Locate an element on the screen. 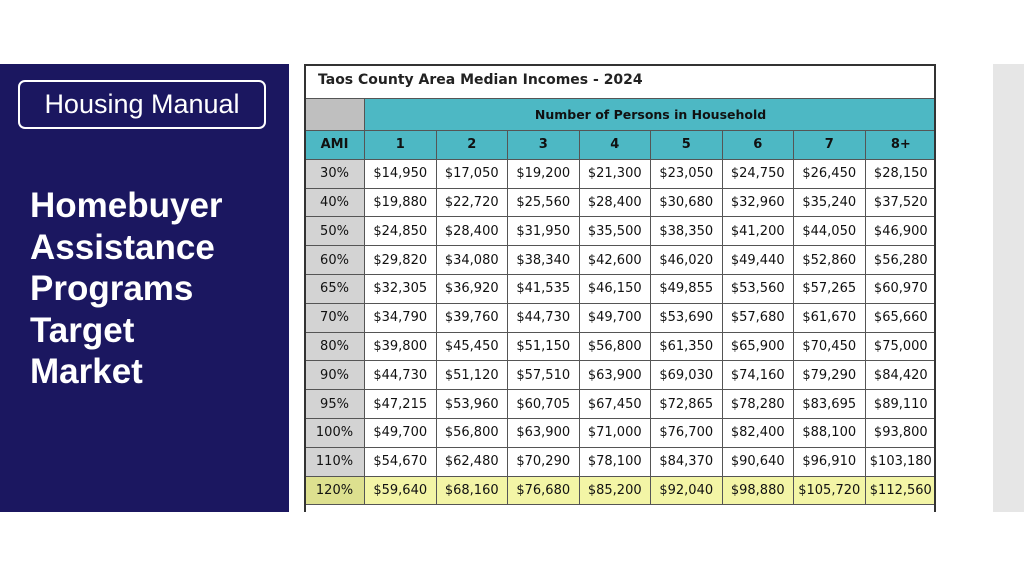  income-cell: $65,660 is located at coordinates (900, 317).